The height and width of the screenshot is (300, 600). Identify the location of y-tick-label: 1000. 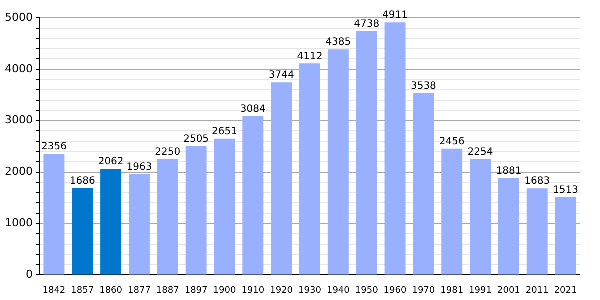
(18, 223).